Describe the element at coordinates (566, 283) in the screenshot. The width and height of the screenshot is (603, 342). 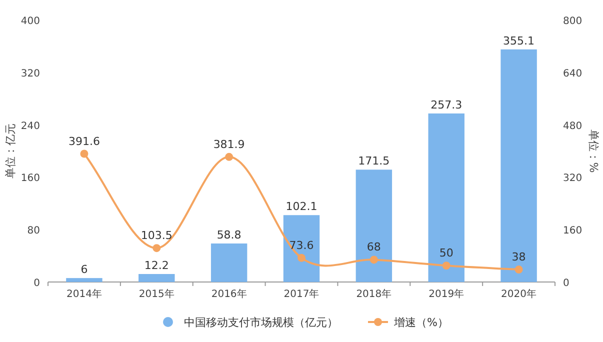
I see `y2-tick-label: 0` at that location.